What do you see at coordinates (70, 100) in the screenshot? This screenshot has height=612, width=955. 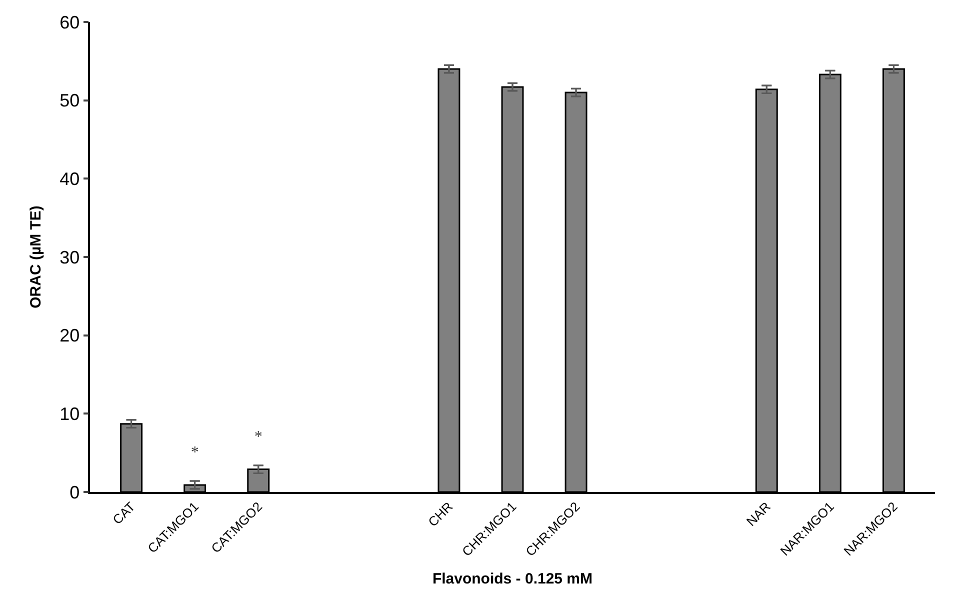 I see `y-tick-label: 50` at bounding box center [70, 100].